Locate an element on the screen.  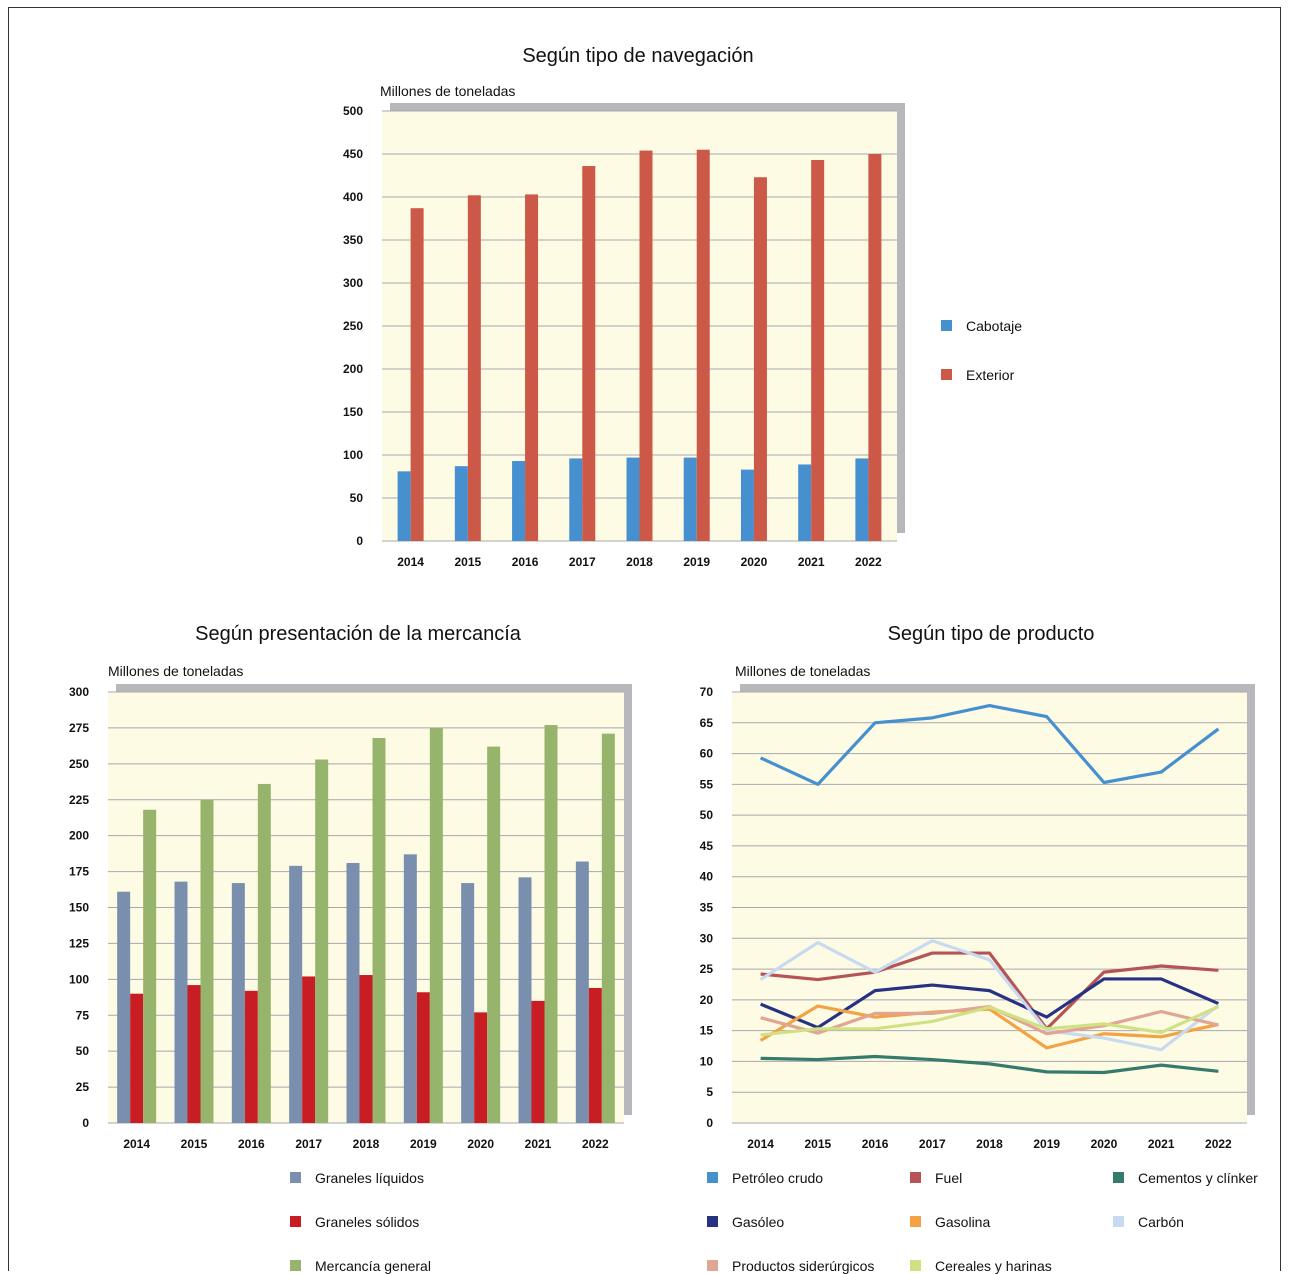
legend-item: Graneles sólidos is located at coordinates (354, 1222).